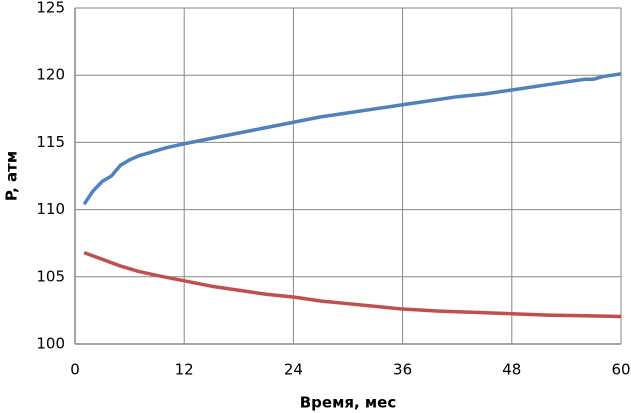  What do you see at coordinates (50, 276) in the screenshot?
I see `y-tick-label: 105` at bounding box center [50, 276].